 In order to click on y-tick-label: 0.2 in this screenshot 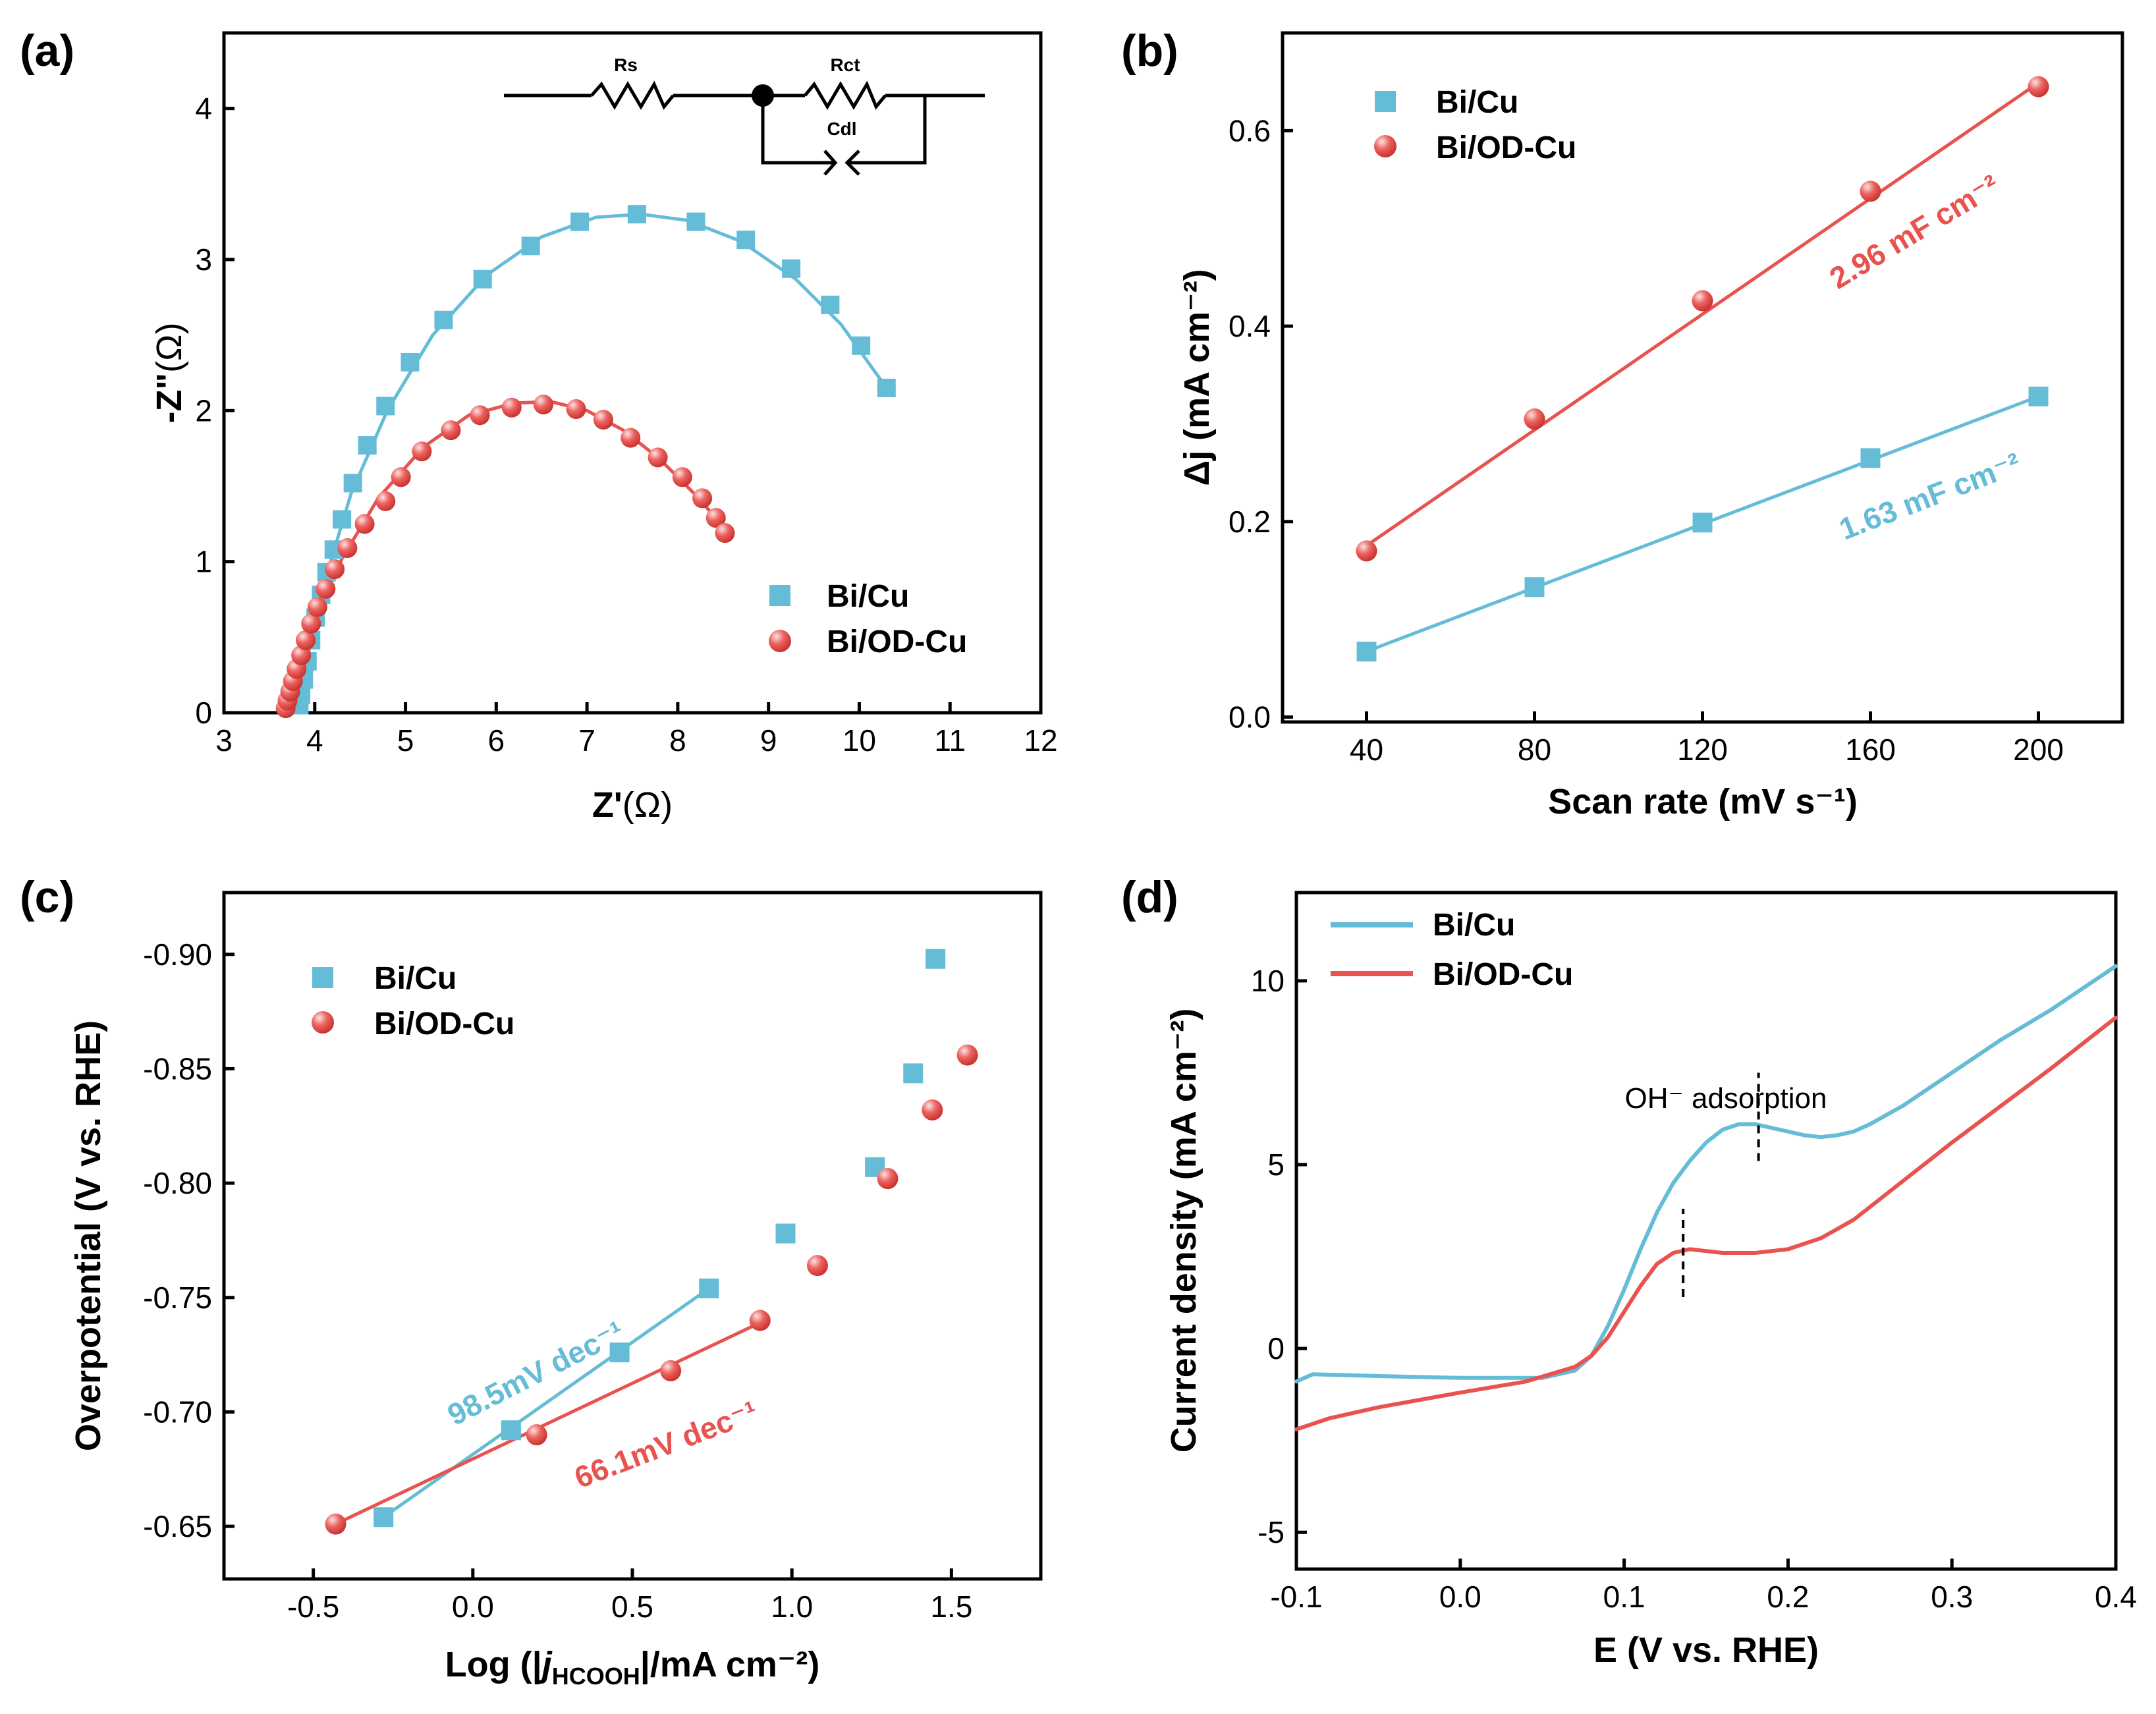, I will do `click(1250, 522)`.